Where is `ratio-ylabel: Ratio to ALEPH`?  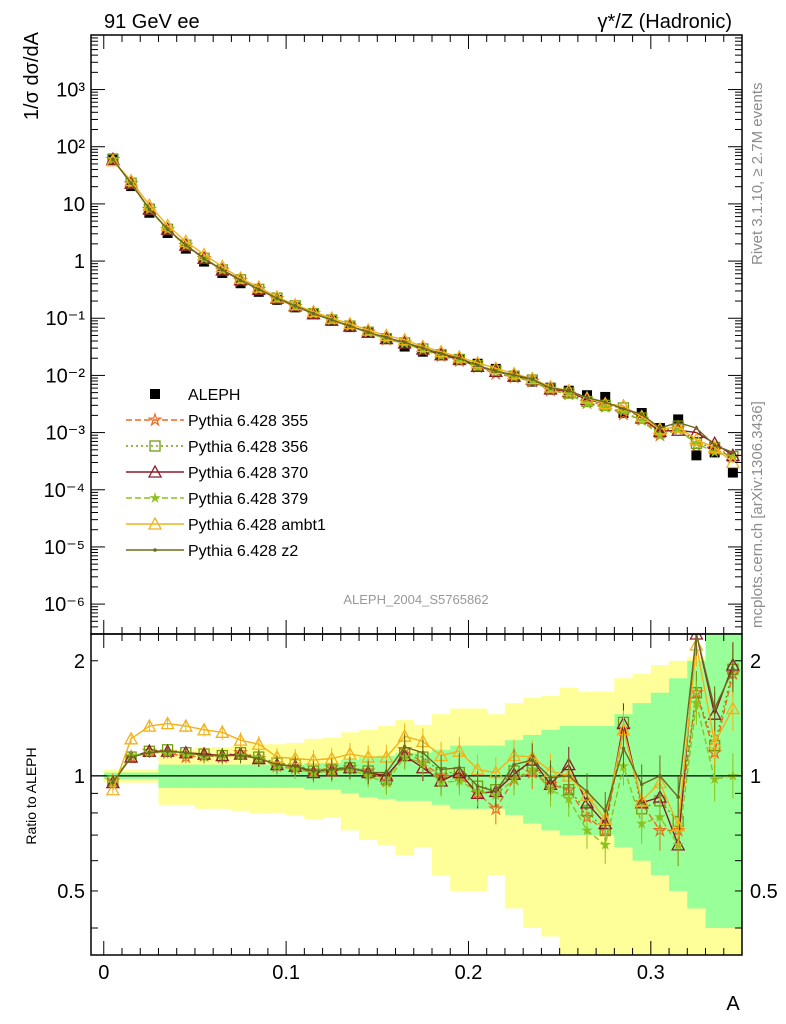 ratio-ylabel: Ratio to ALEPH is located at coordinates (31, 795).